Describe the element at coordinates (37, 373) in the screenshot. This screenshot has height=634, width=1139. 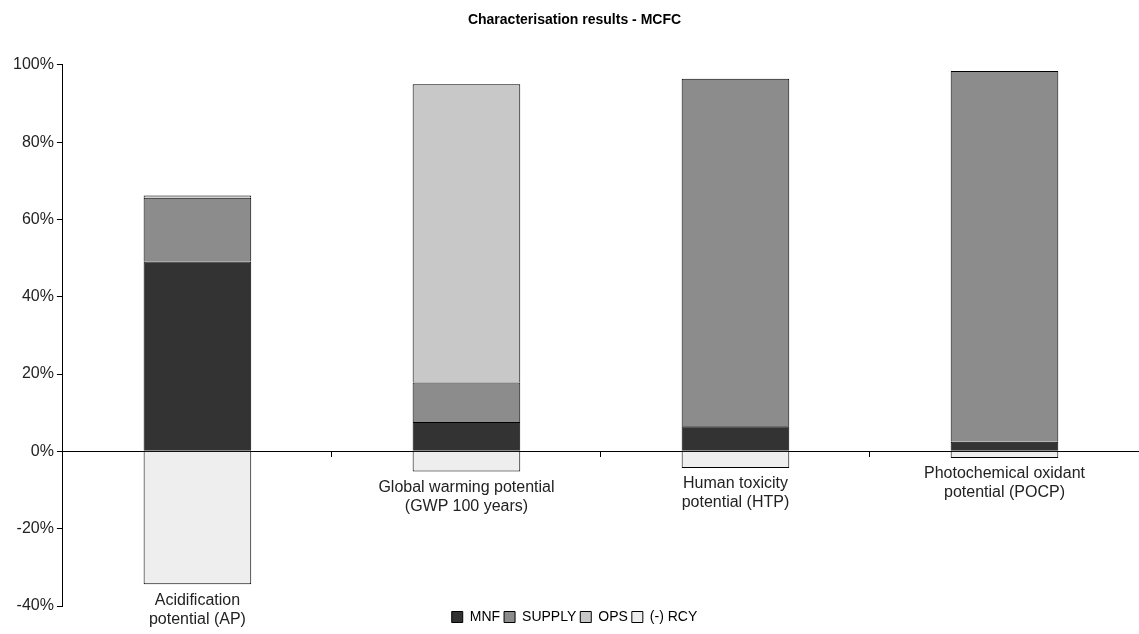
I see `y-tick-label: 20%` at that location.